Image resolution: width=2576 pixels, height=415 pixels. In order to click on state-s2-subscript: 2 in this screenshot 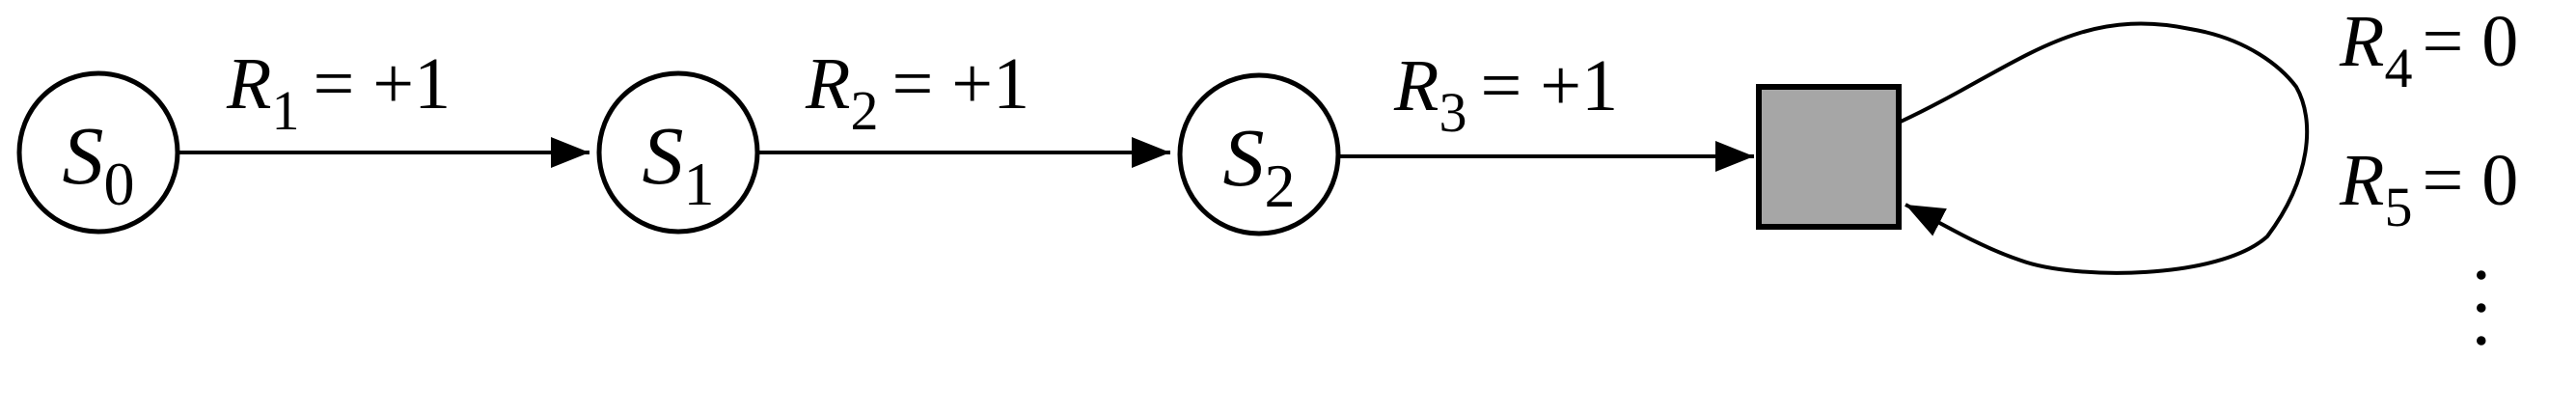, I will do `click(1280, 186)`.